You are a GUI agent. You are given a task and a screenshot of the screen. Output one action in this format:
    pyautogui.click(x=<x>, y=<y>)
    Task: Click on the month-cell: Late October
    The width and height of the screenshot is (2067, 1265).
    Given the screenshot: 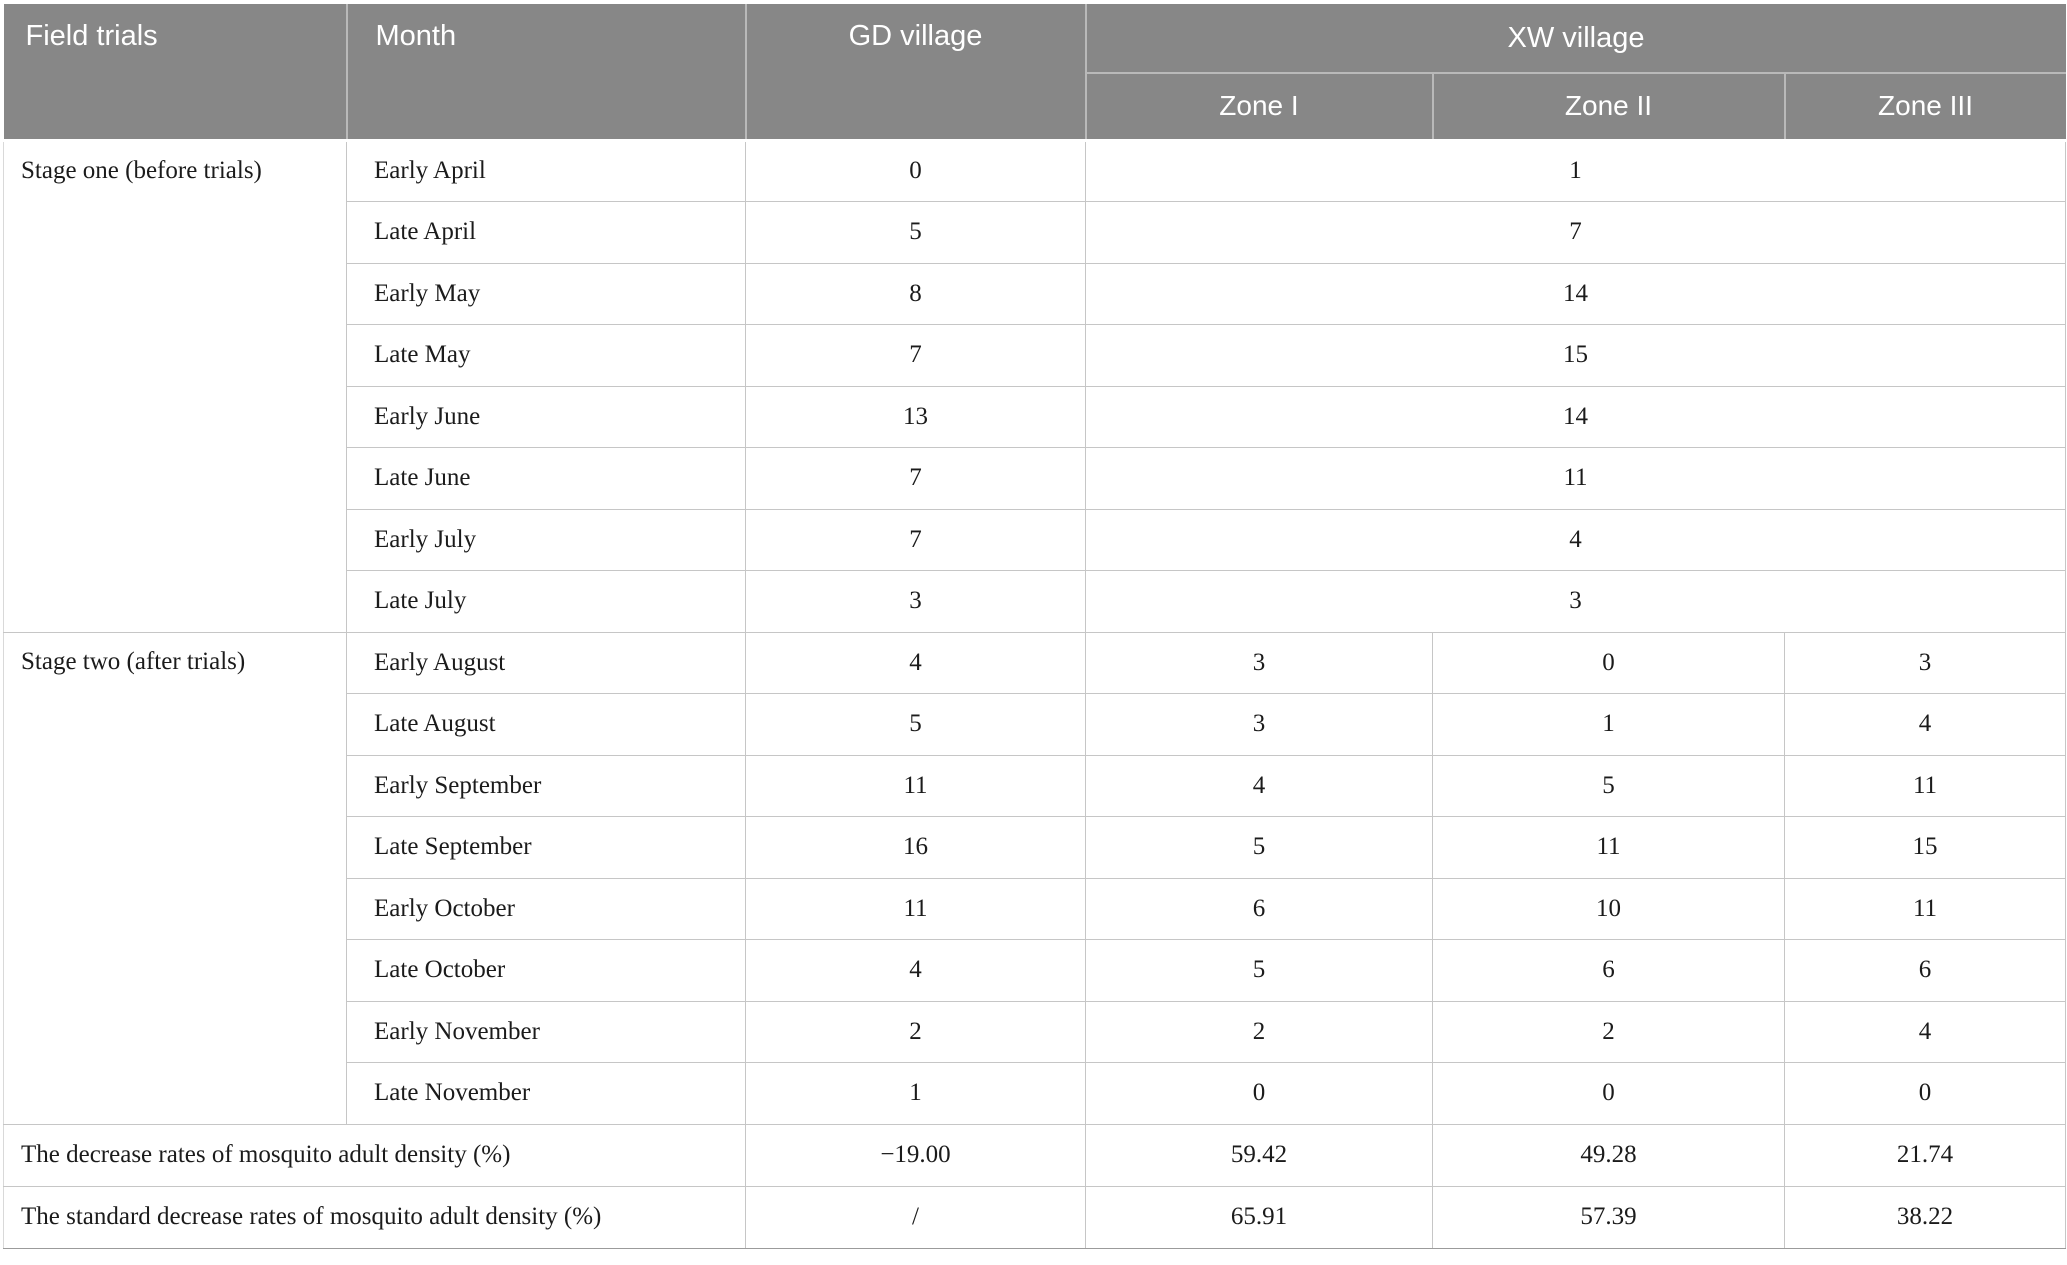 What is the action you would take?
    pyautogui.click(x=546, y=970)
    